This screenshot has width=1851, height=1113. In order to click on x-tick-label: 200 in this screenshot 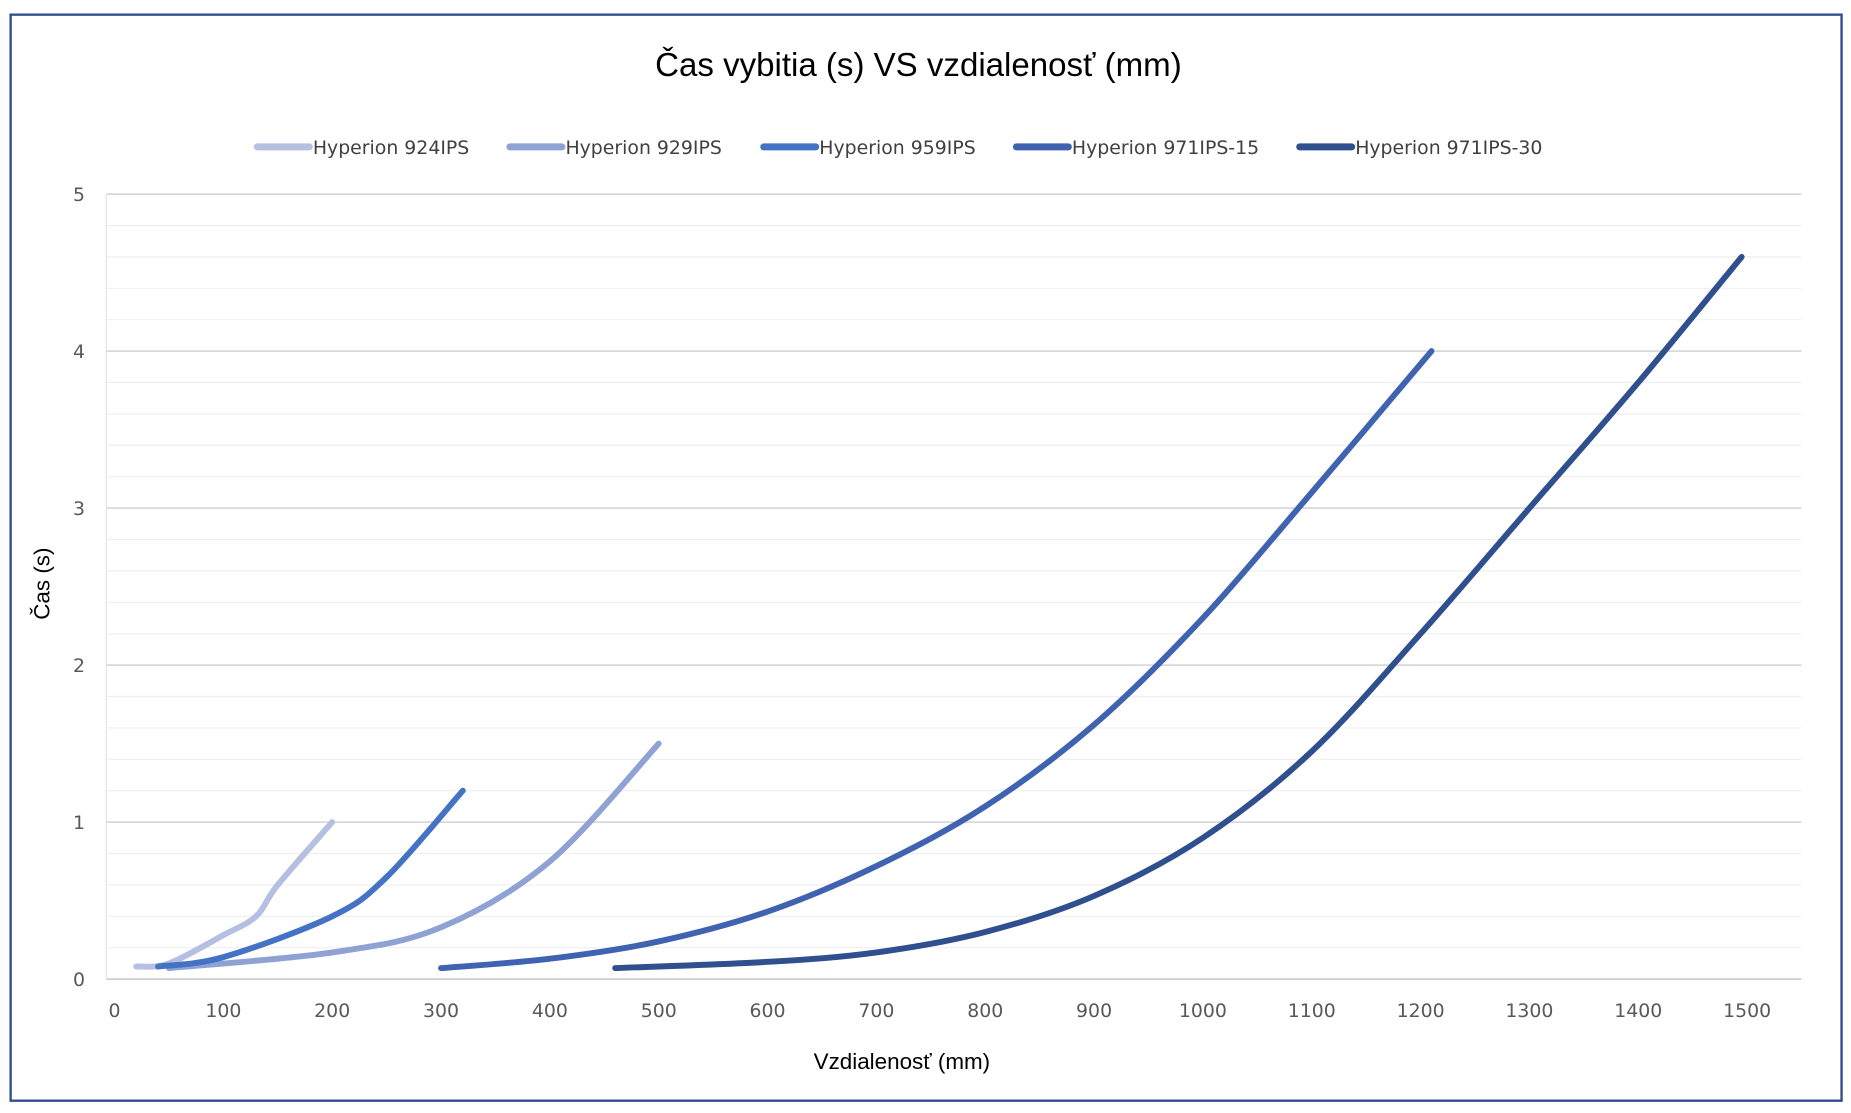, I will do `click(332, 1011)`.